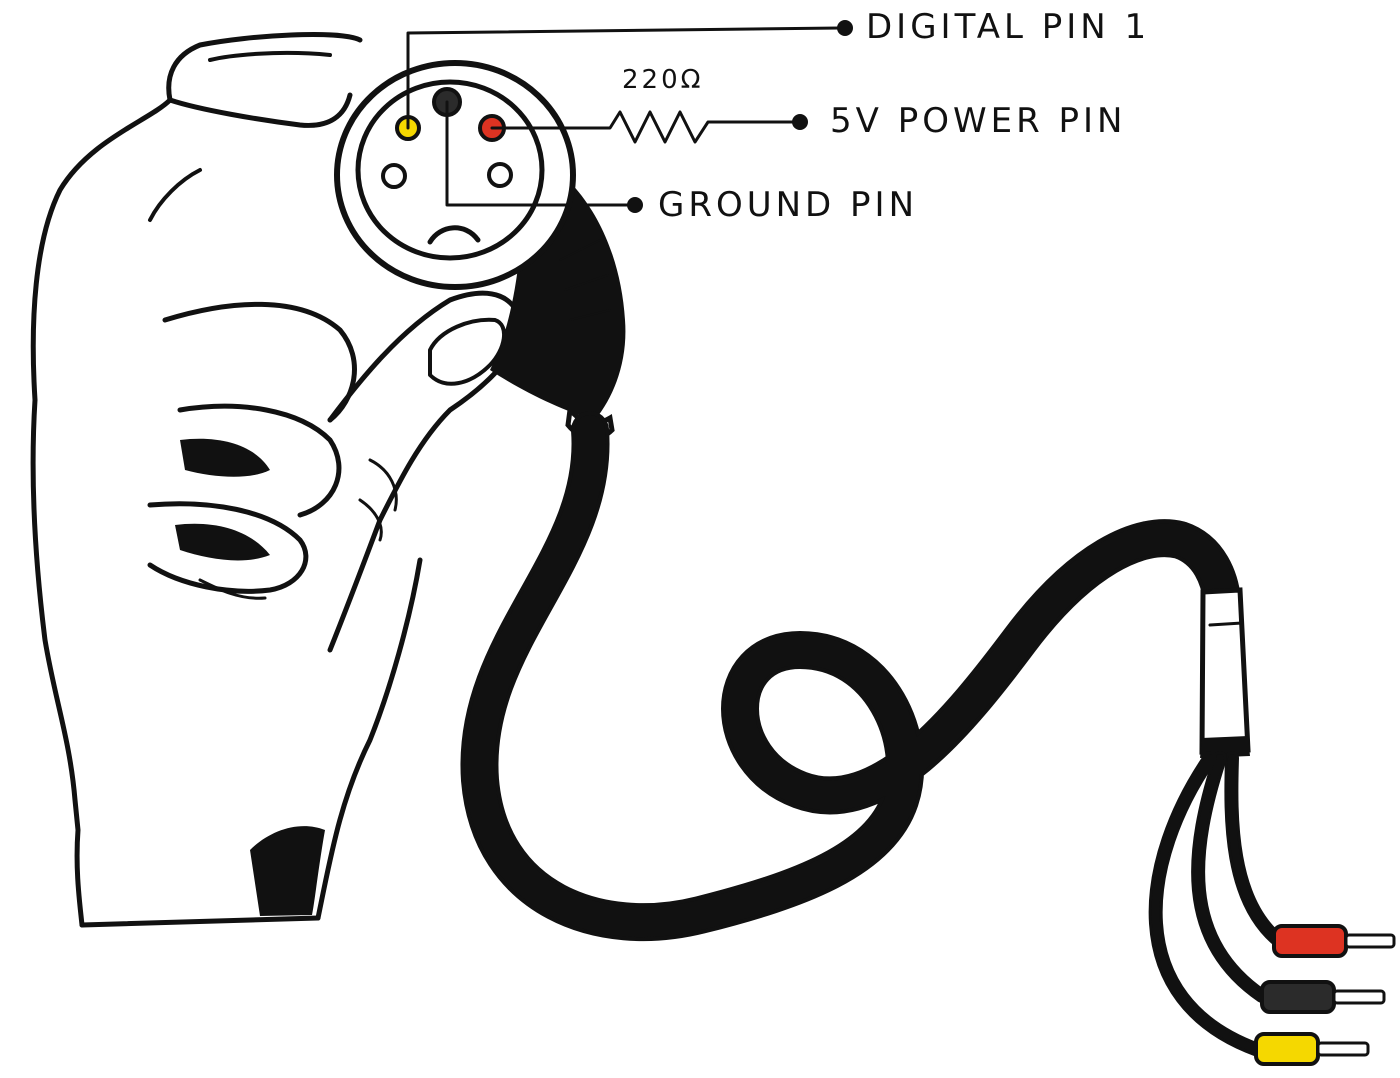 The width and height of the screenshot is (1400, 1078). What do you see at coordinates (1312, 1049) in the screenshot?
I see `yellow-plug` at bounding box center [1312, 1049].